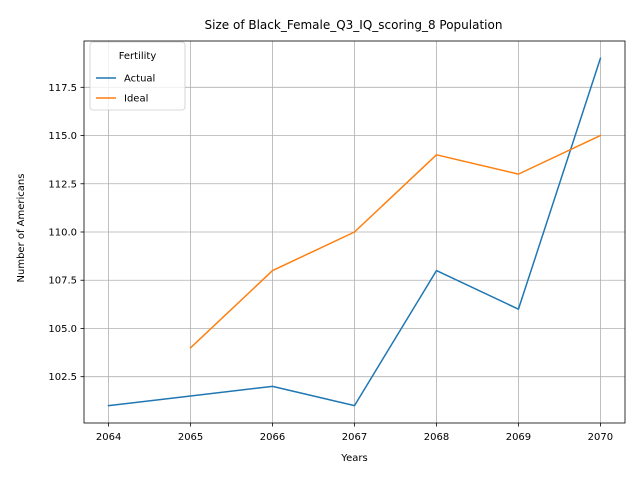 Image resolution: width=640 pixels, height=480 pixels. What do you see at coordinates (600, 437) in the screenshot?
I see `x-tick-label: 2070` at bounding box center [600, 437].